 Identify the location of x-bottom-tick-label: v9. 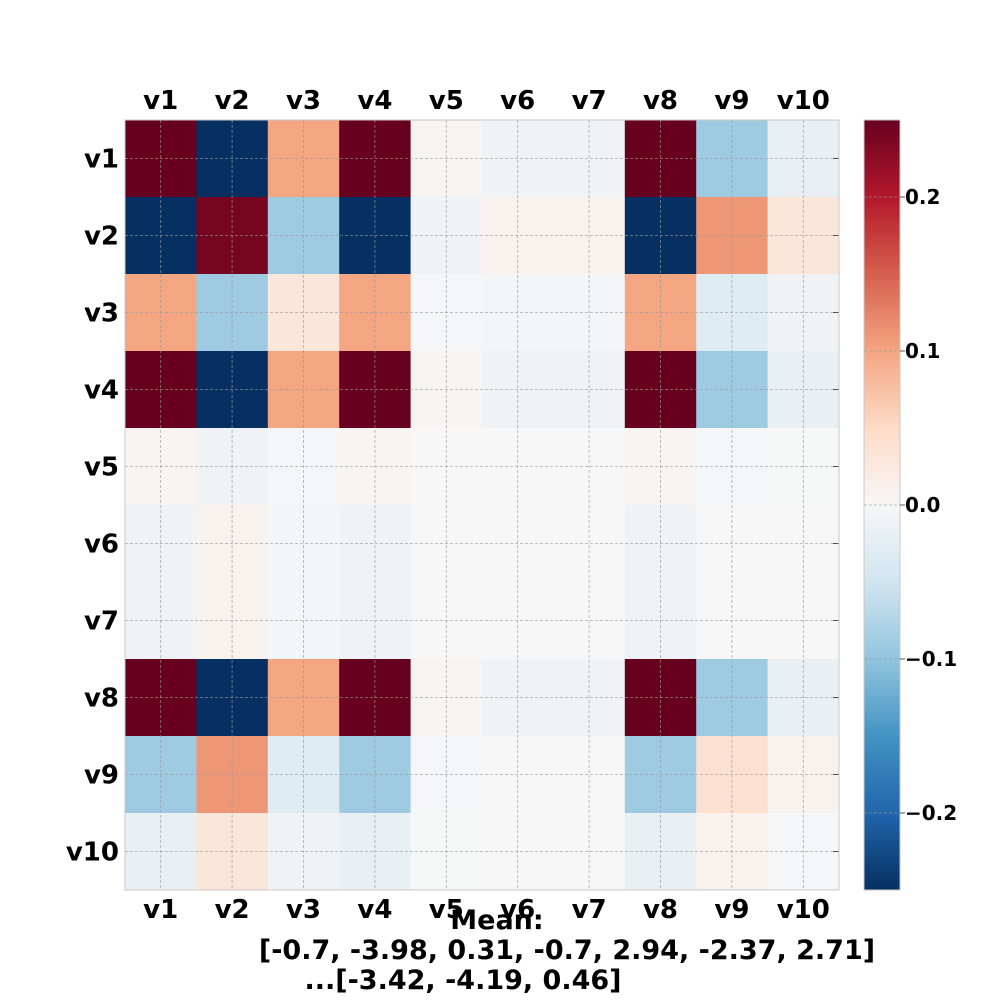
(731, 910).